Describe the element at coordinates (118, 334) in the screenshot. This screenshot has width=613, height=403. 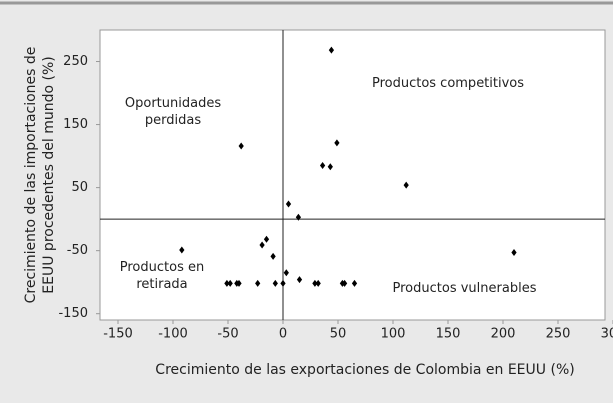
I see `x-tick-label: -150` at that location.